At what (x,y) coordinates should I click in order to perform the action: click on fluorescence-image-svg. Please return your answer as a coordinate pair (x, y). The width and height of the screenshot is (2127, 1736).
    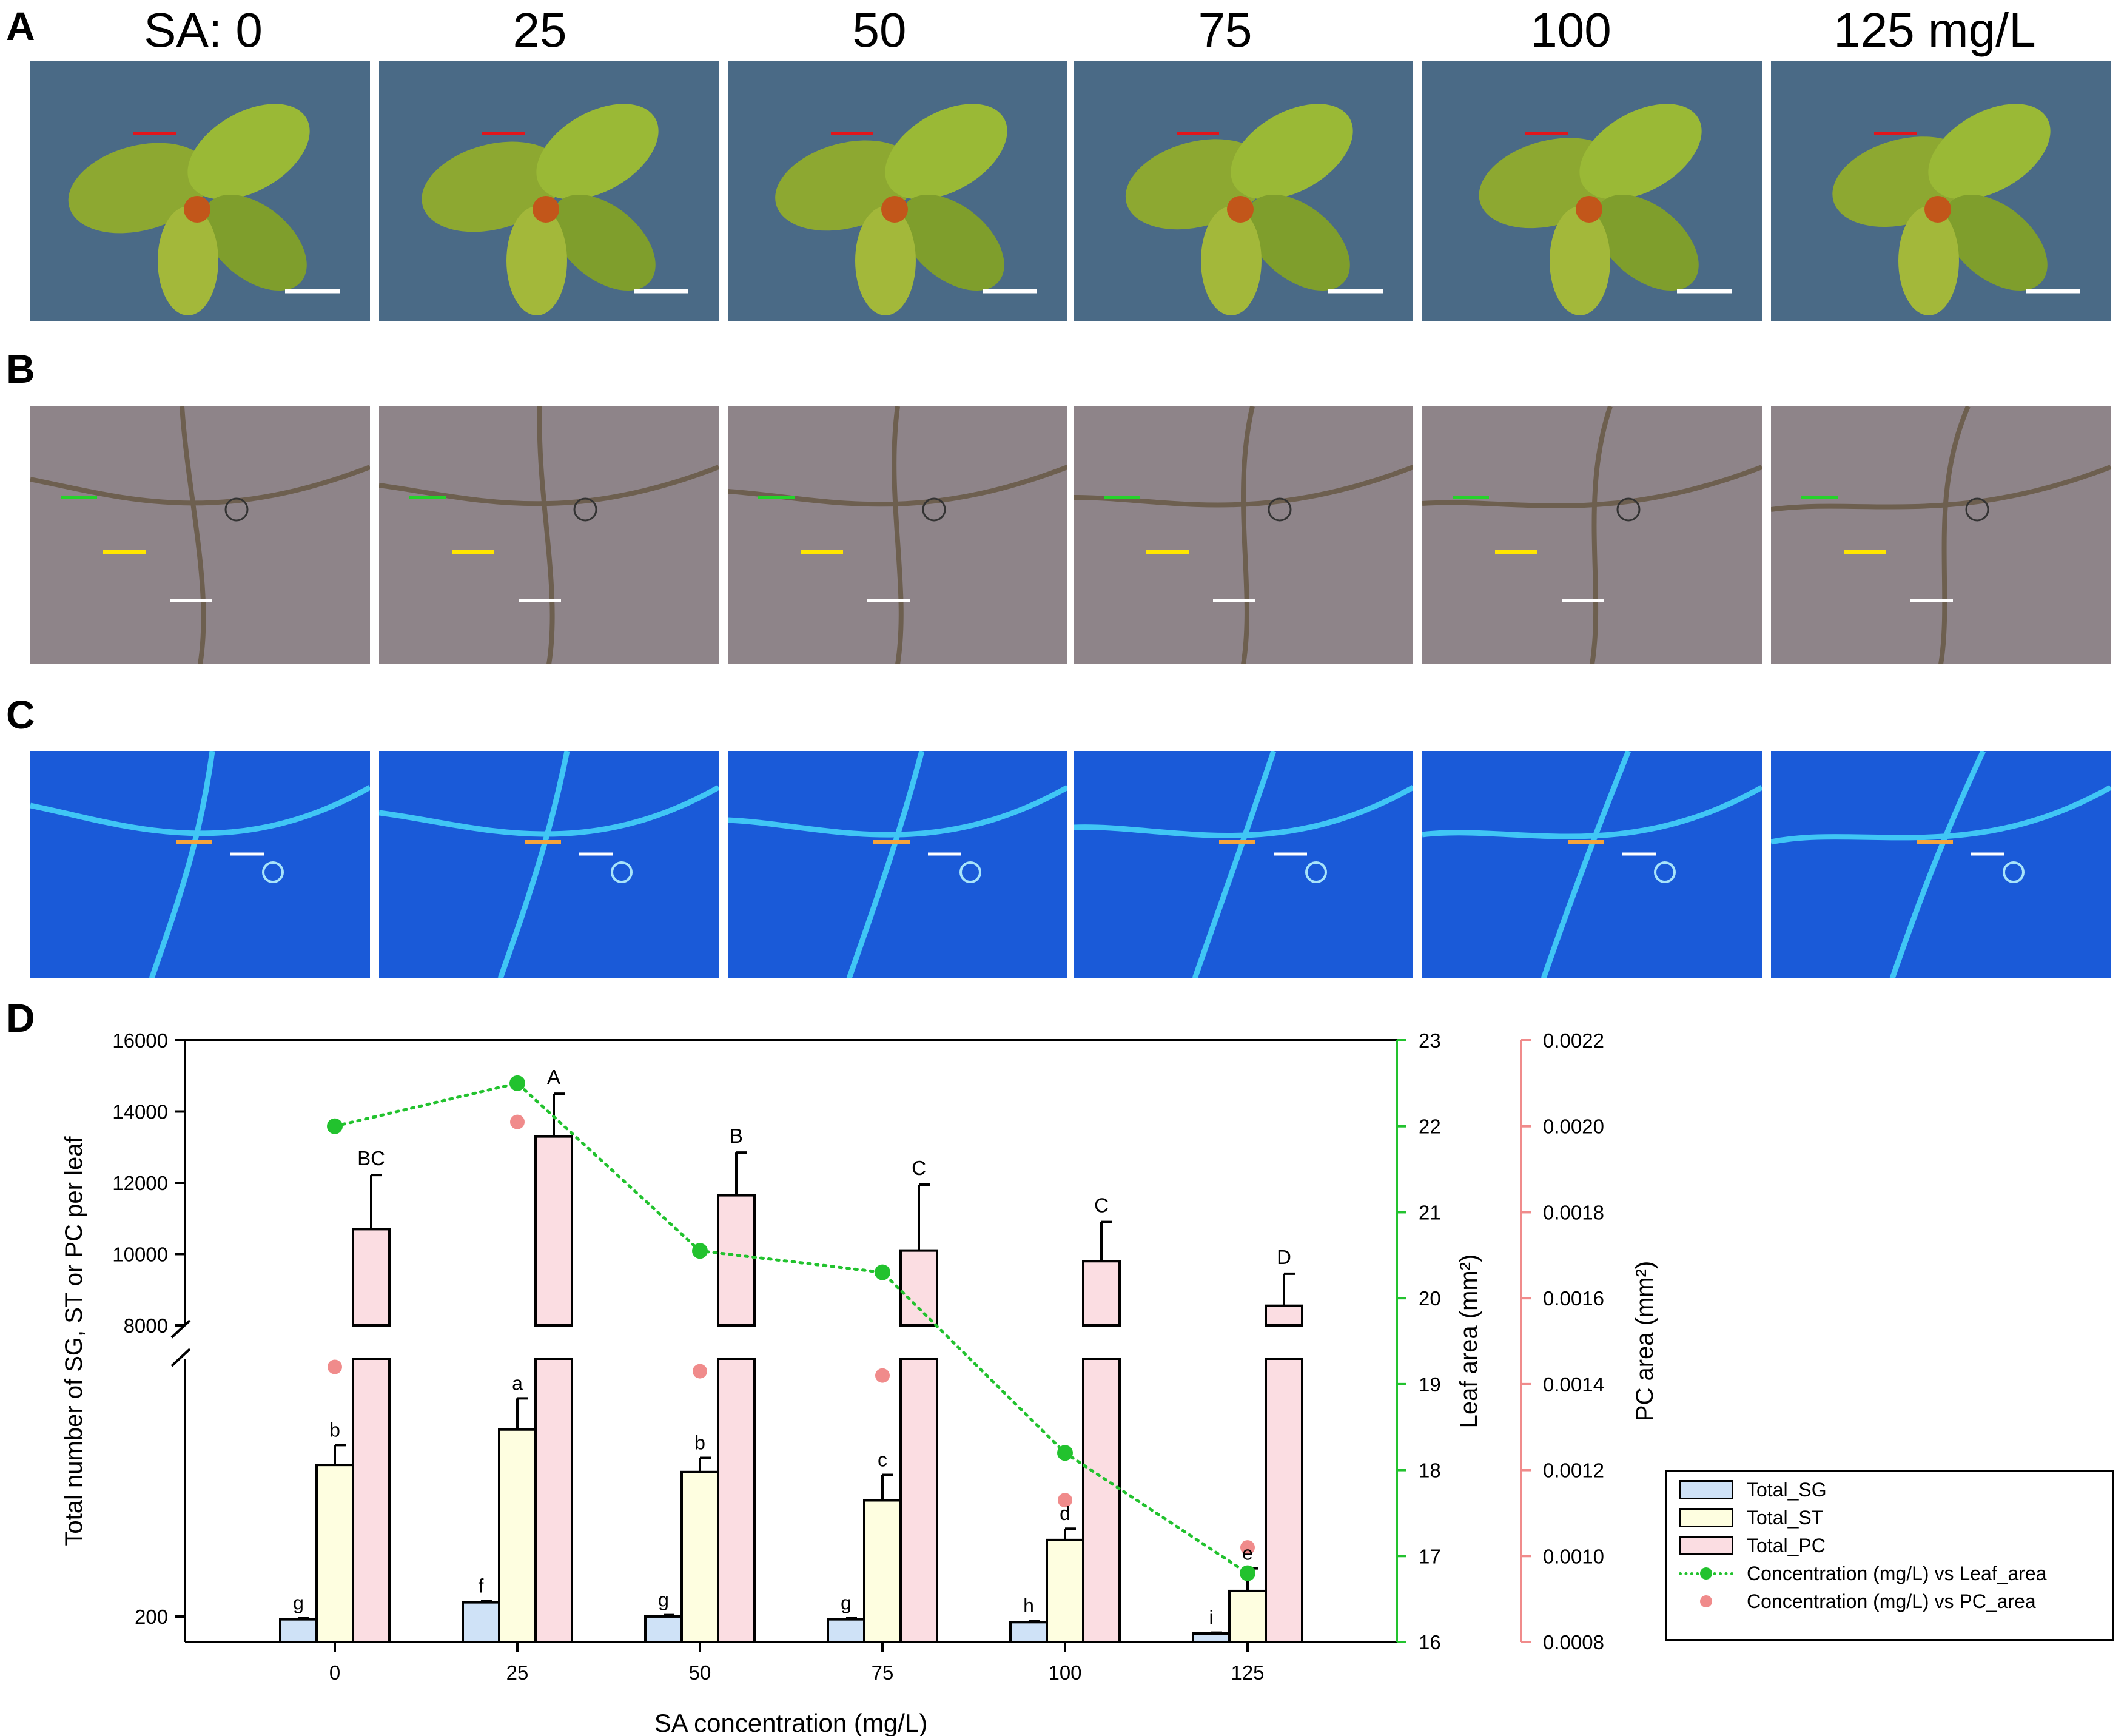
    Looking at the image, I should click on (1244, 864).